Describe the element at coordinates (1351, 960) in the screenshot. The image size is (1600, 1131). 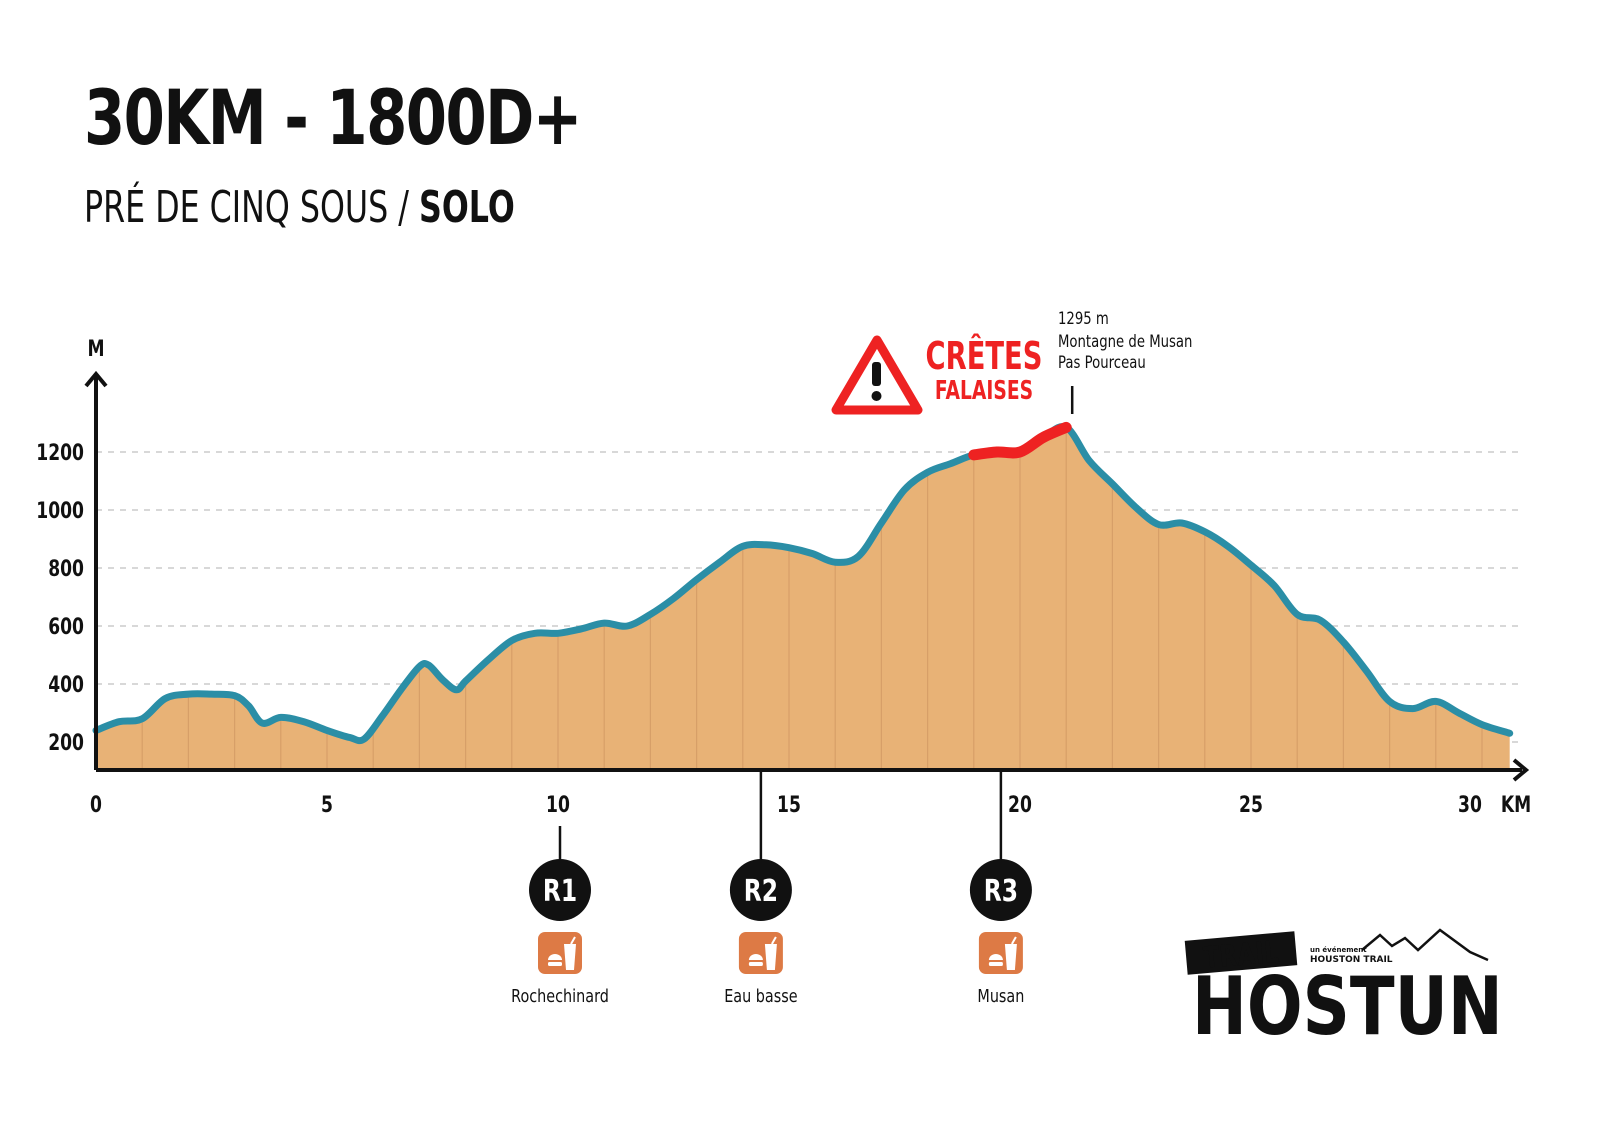
I see `logo-small-2: HOUSTON TRAIL` at that location.